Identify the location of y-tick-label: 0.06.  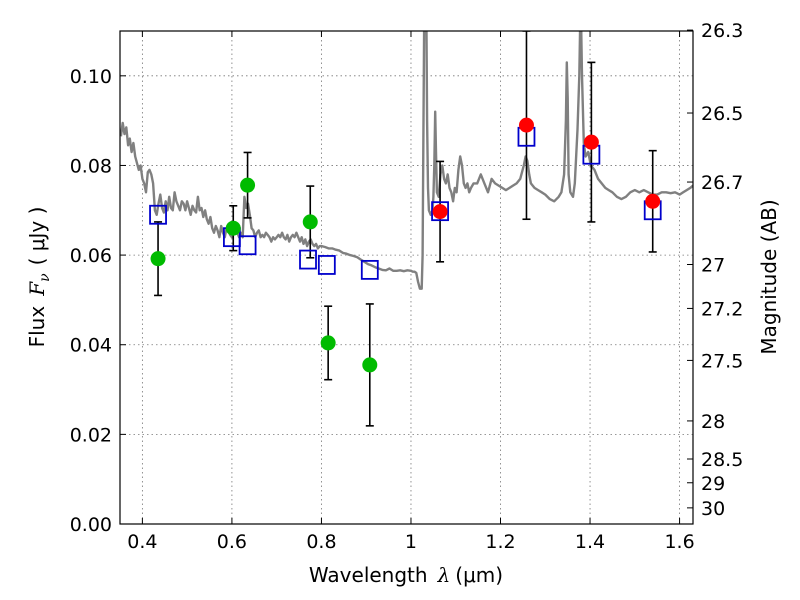
(91, 256).